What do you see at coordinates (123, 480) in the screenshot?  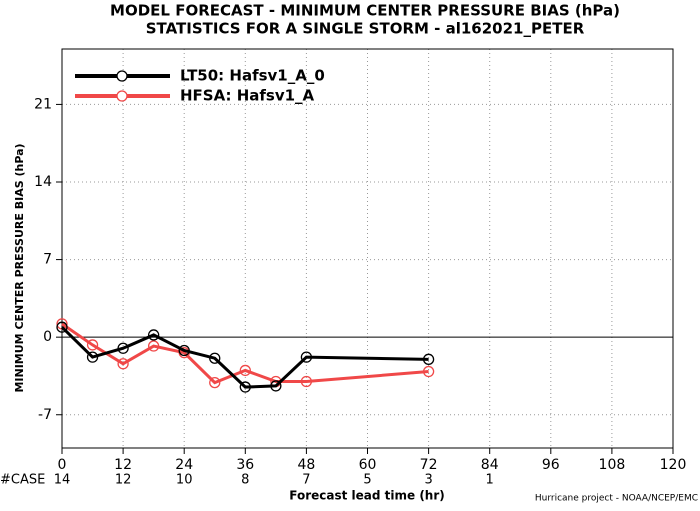 I see `case-count: 12` at bounding box center [123, 480].